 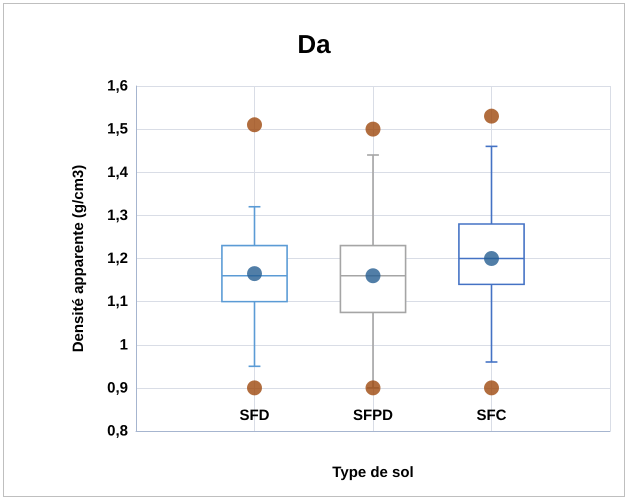 What do you see at coordinates (117, 215) in the screenshot?
I see `y-tick-label: 1,3` at bounding box center [117, 215].